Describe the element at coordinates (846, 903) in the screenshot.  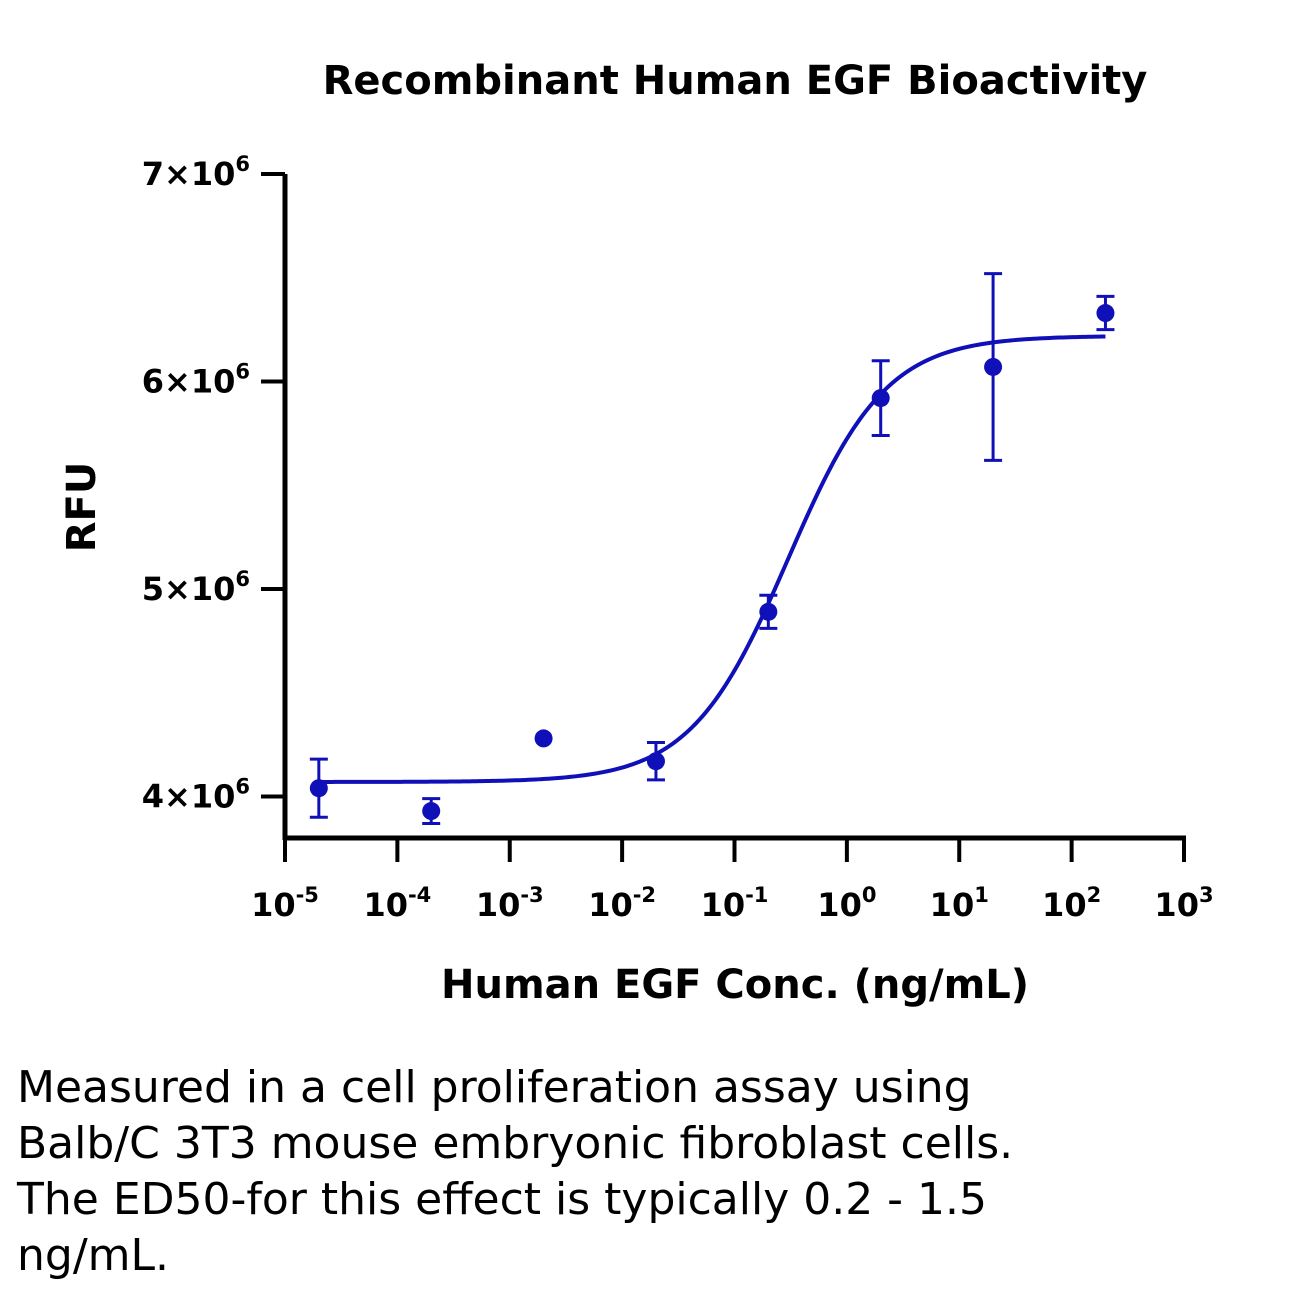
I see `x-tick-label: 100` at that location.